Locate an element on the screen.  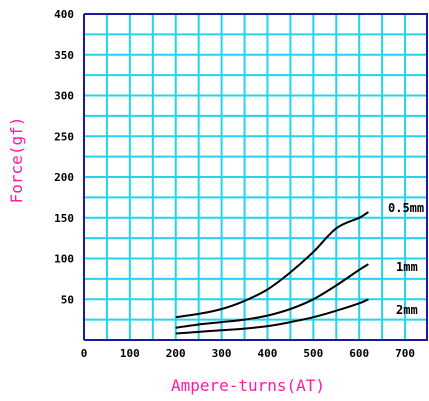
x-tick-label: 500 is located at coordinates (313, 353).